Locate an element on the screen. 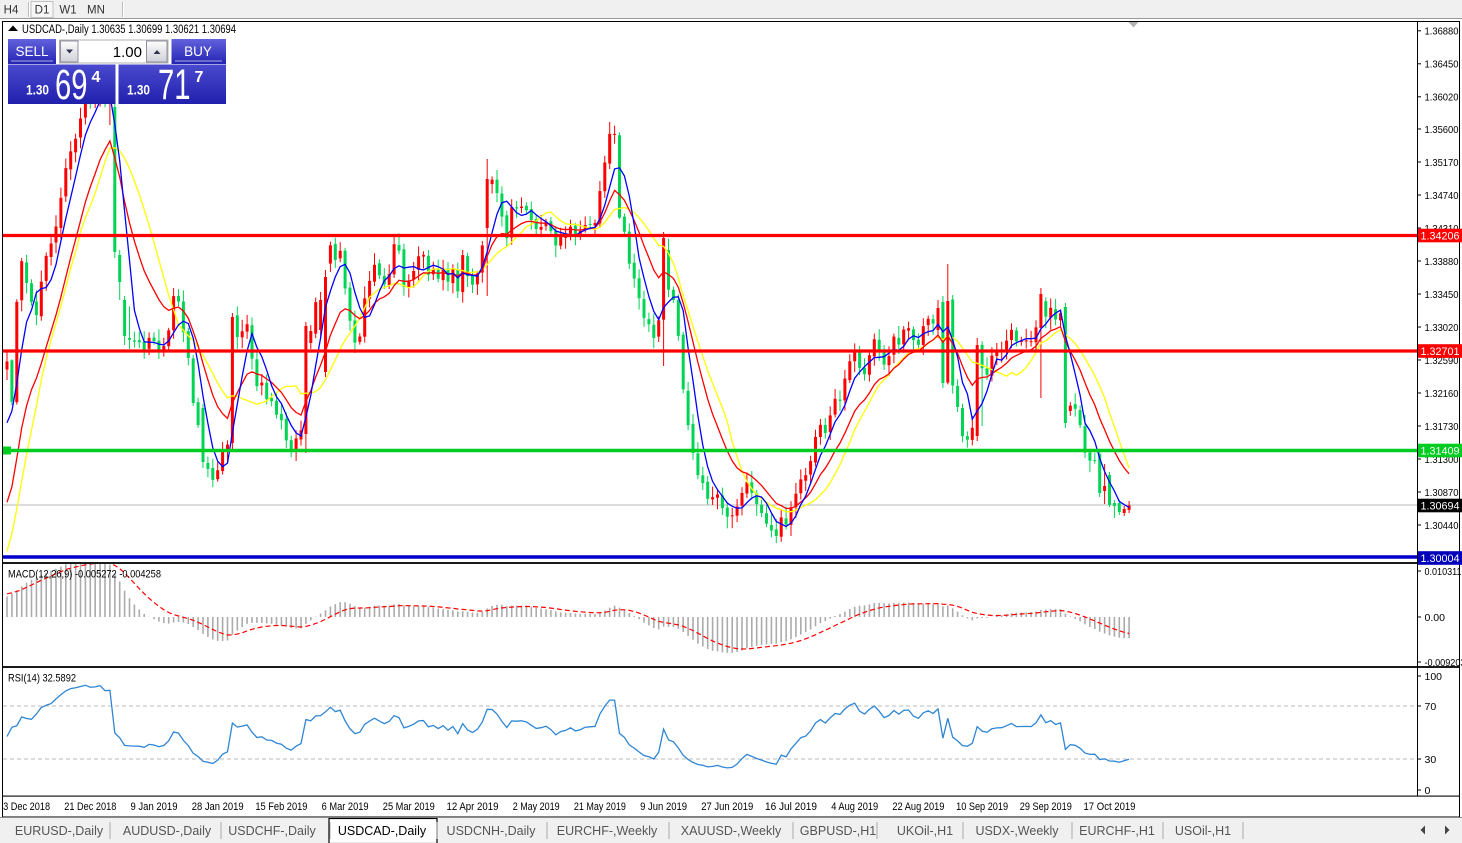 The height and width of the screenshot is (843, 1462). svg-text: 9 Jun 2019 is located at coordinates (663, 807).